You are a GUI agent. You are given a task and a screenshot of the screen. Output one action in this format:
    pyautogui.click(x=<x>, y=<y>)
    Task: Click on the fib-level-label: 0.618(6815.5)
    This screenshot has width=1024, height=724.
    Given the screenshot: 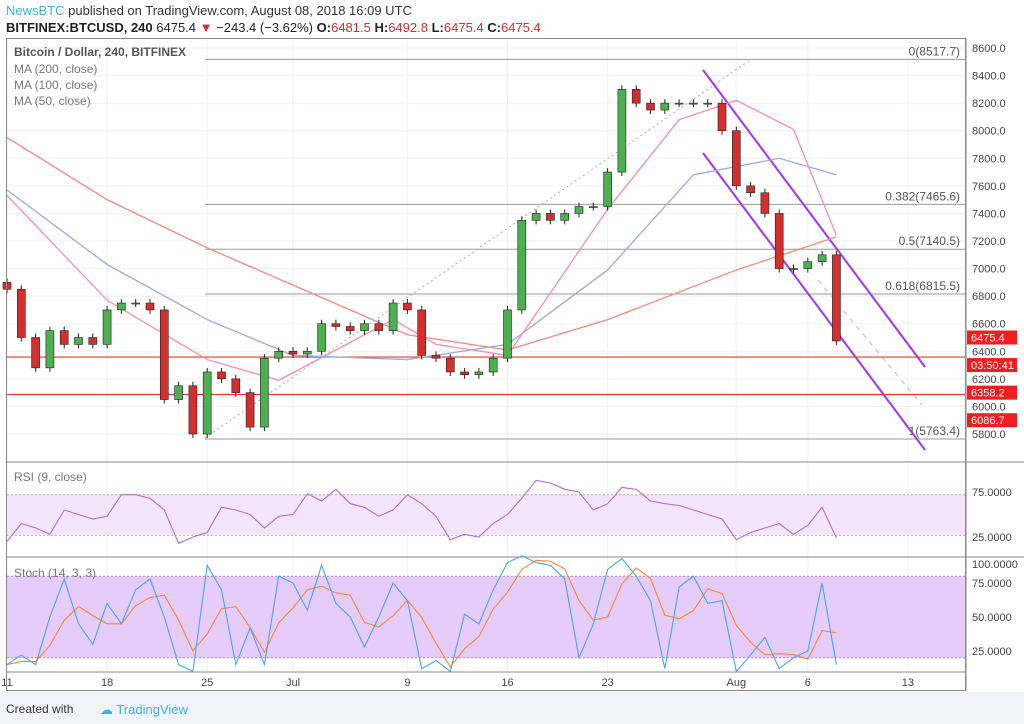 What is the action you would take?
    pyautogui.click(x=922, y=286)
    